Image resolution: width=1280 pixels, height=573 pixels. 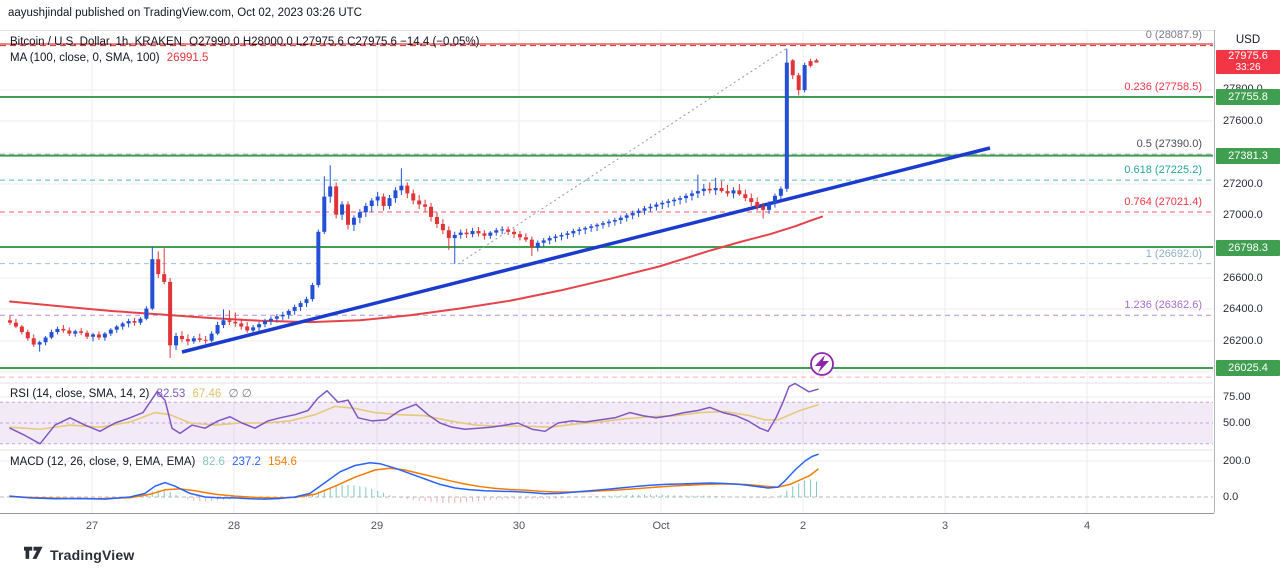 What do you see at coordinates (640, 30) in the screenshot?
I see `chart-top-border` at bounding box center [640, 30].